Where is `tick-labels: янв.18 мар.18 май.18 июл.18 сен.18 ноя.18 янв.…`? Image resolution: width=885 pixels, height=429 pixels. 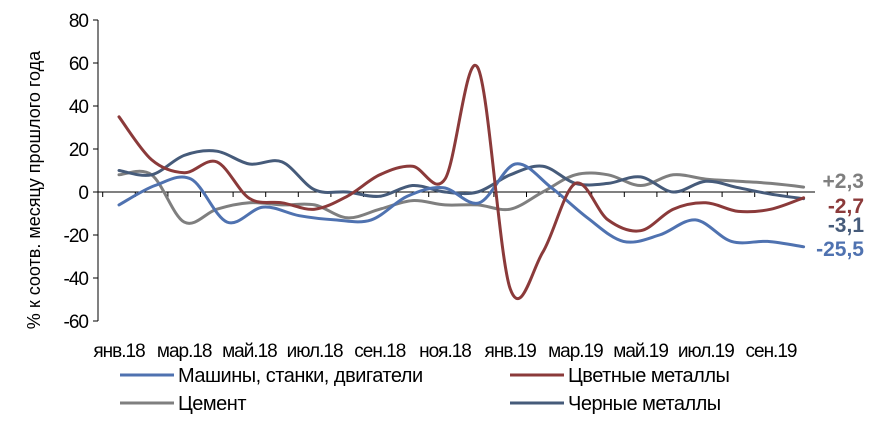
tick-labels: янв.18 мар.18 май.18 июл.18 сен.18 ноя.18 янв.… is located at coordinates (445, 351).